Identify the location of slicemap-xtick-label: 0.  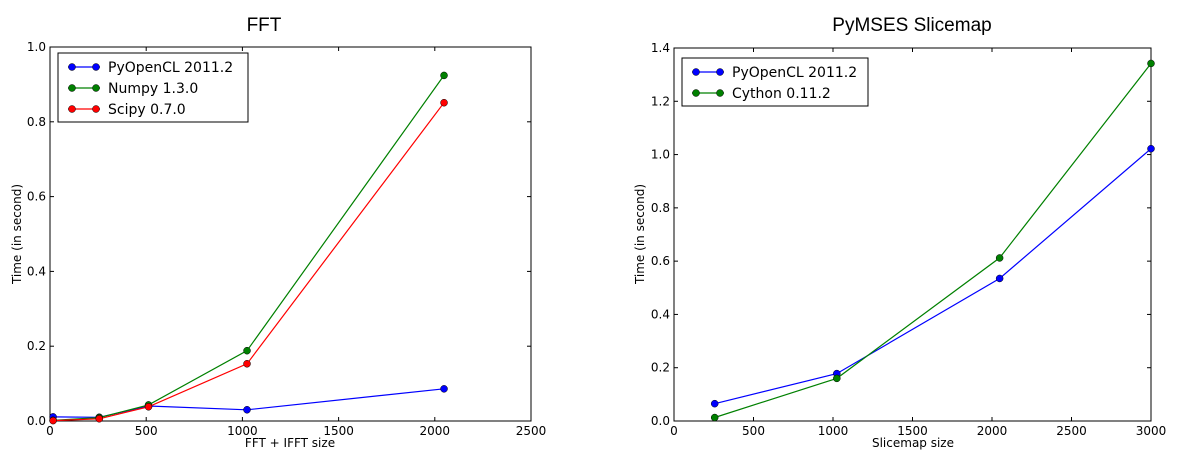
(674, 431).